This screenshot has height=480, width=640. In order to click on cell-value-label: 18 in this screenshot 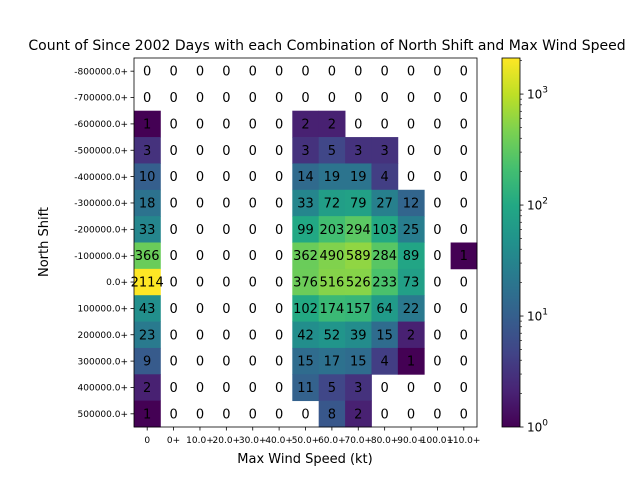, I will do `click(147, 203)`.